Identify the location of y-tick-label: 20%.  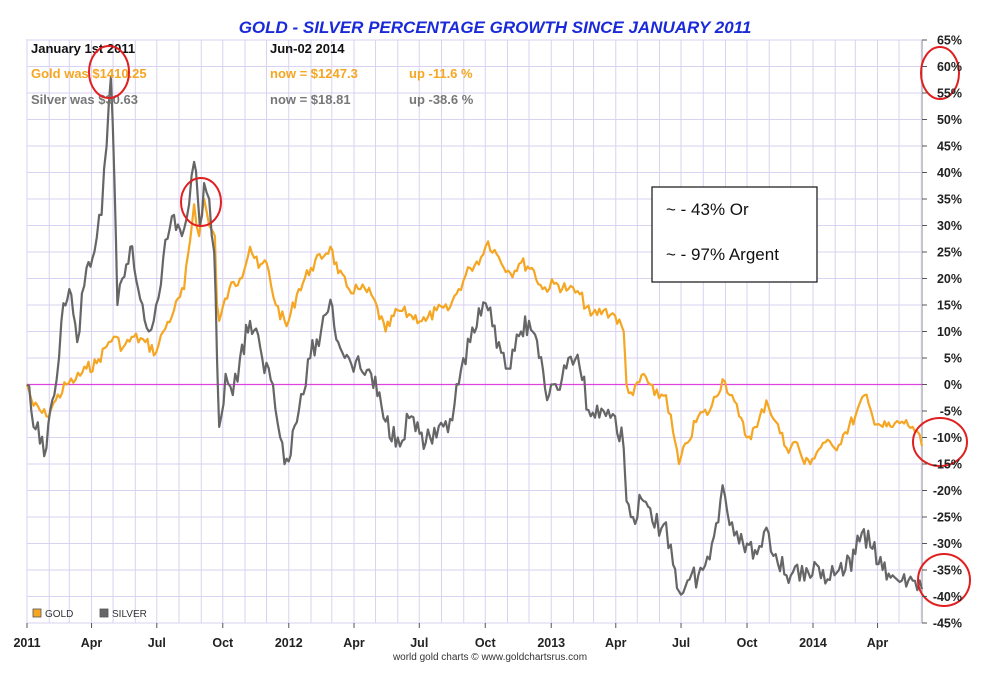
(949, 279).